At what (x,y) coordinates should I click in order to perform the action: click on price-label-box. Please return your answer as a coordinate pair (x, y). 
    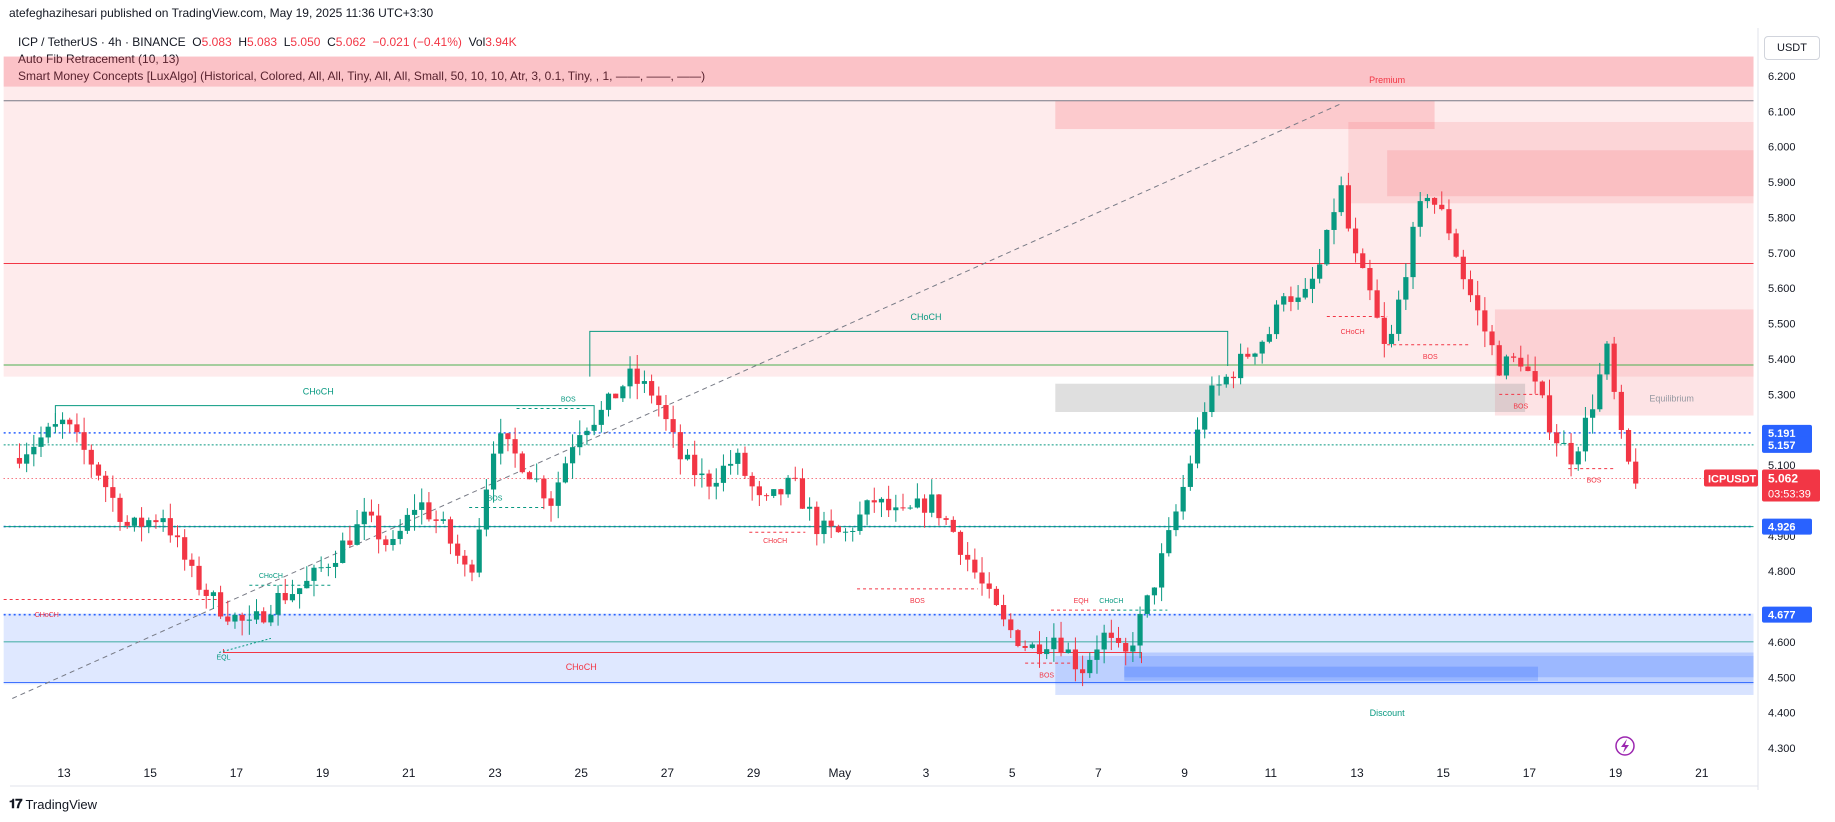
    Looking at the image, I should click on (1787, 614).